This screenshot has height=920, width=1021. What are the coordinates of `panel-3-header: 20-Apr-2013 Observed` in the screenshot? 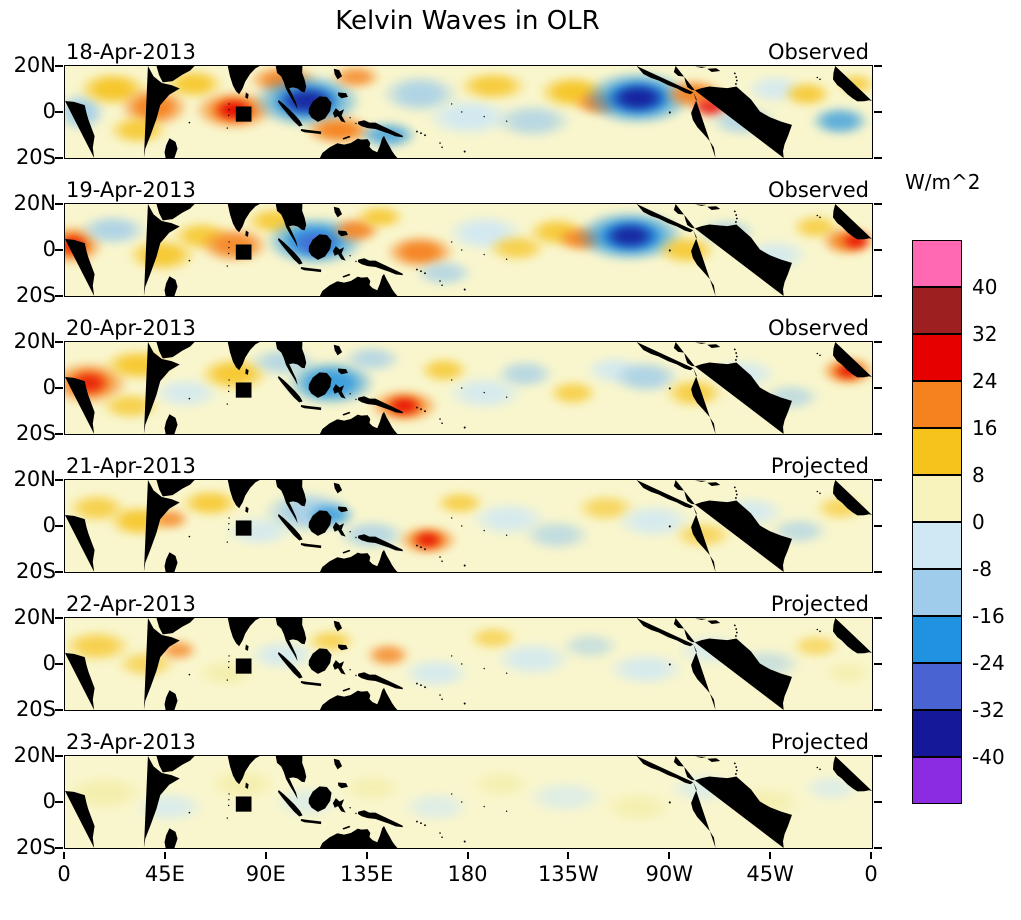 It's located at (467, 327).